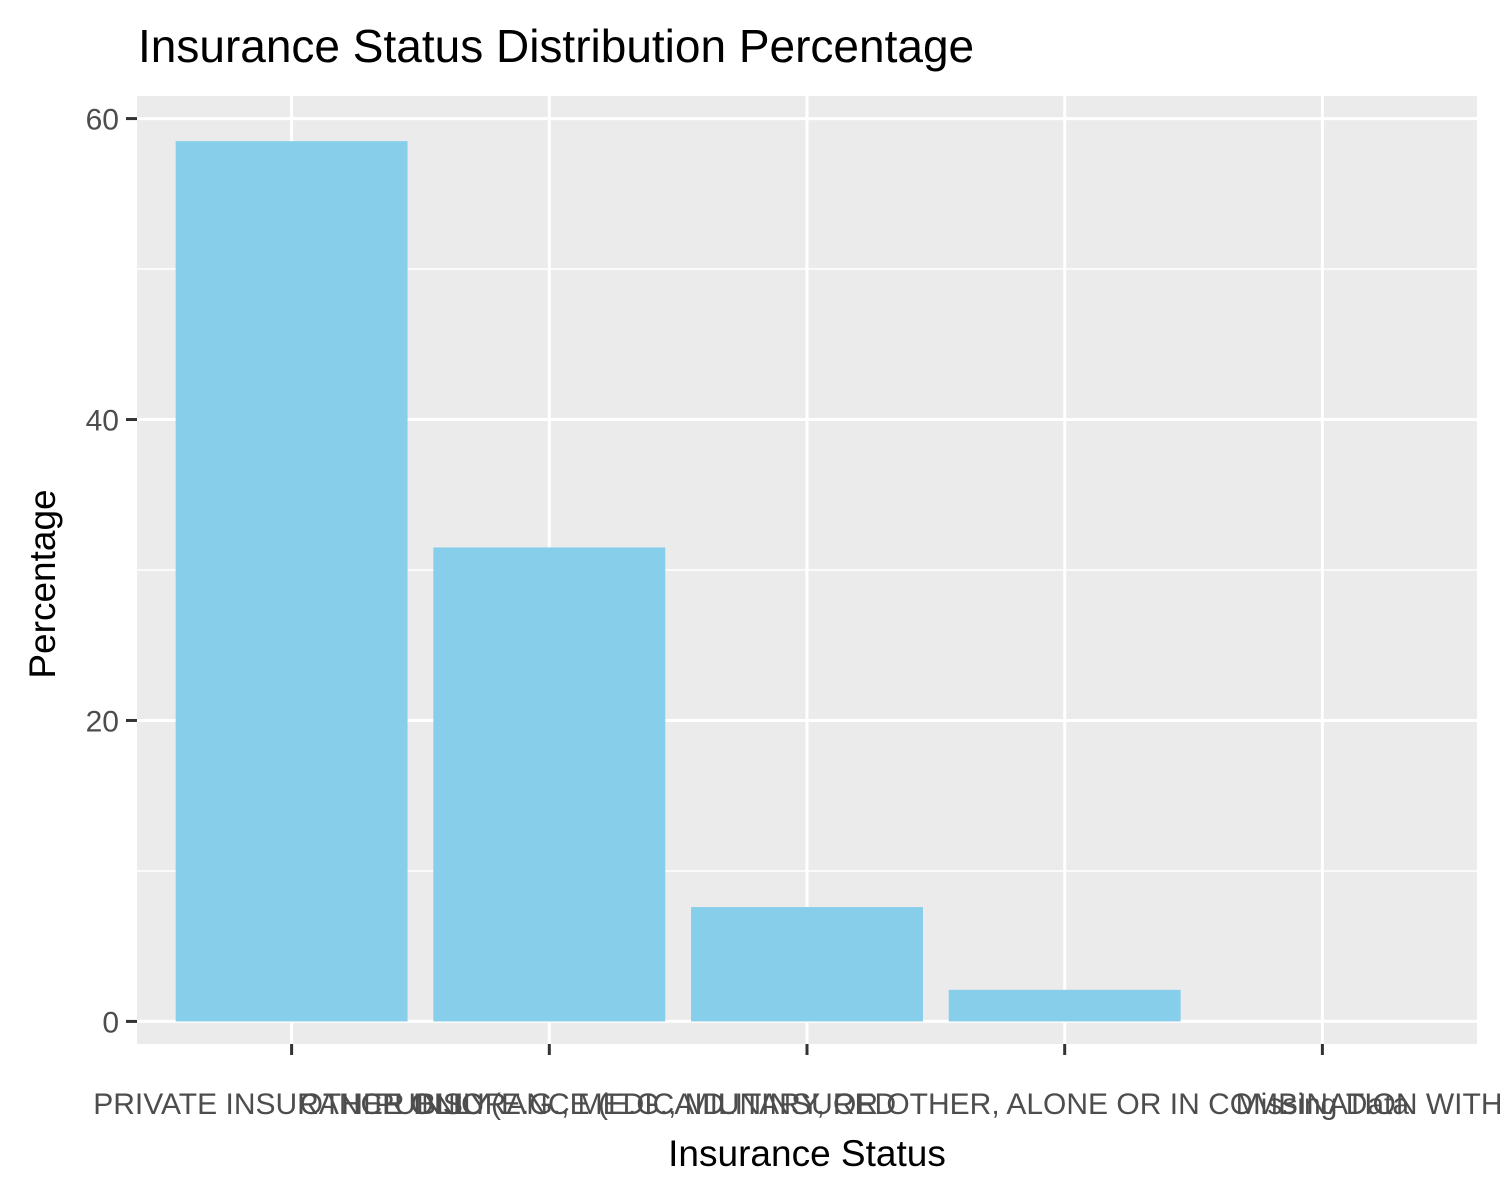  I want to click on y-axis-title: Percentage, so click(42, 583).